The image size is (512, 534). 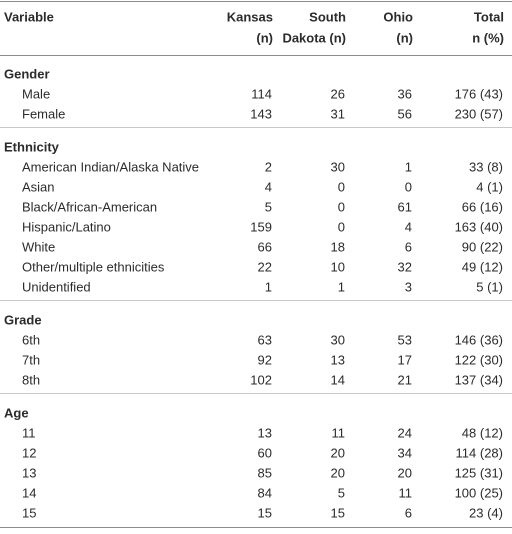 What do you see at coordinates (29, 432) in the screenshot?
I see `row-label: 11` at bounding box center [29, 432].